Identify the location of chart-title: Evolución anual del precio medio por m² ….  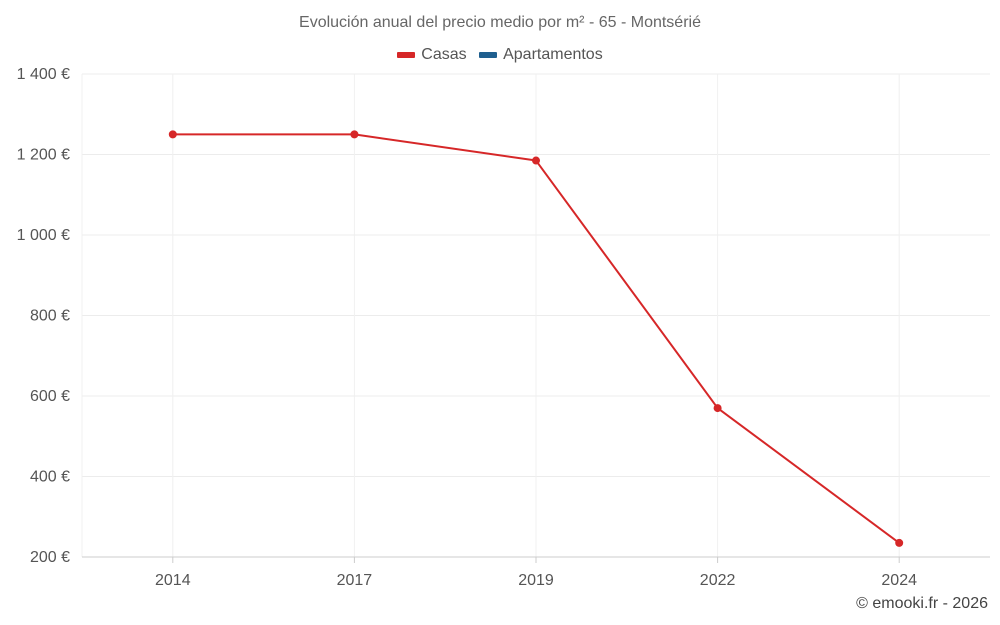
(500, 22).